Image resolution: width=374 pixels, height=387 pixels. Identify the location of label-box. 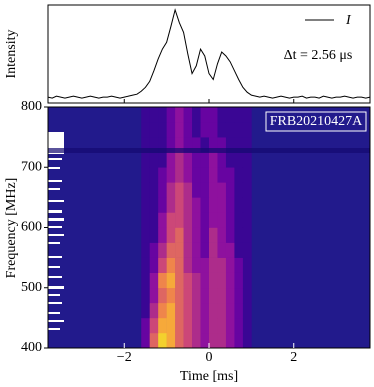
(316, 121).